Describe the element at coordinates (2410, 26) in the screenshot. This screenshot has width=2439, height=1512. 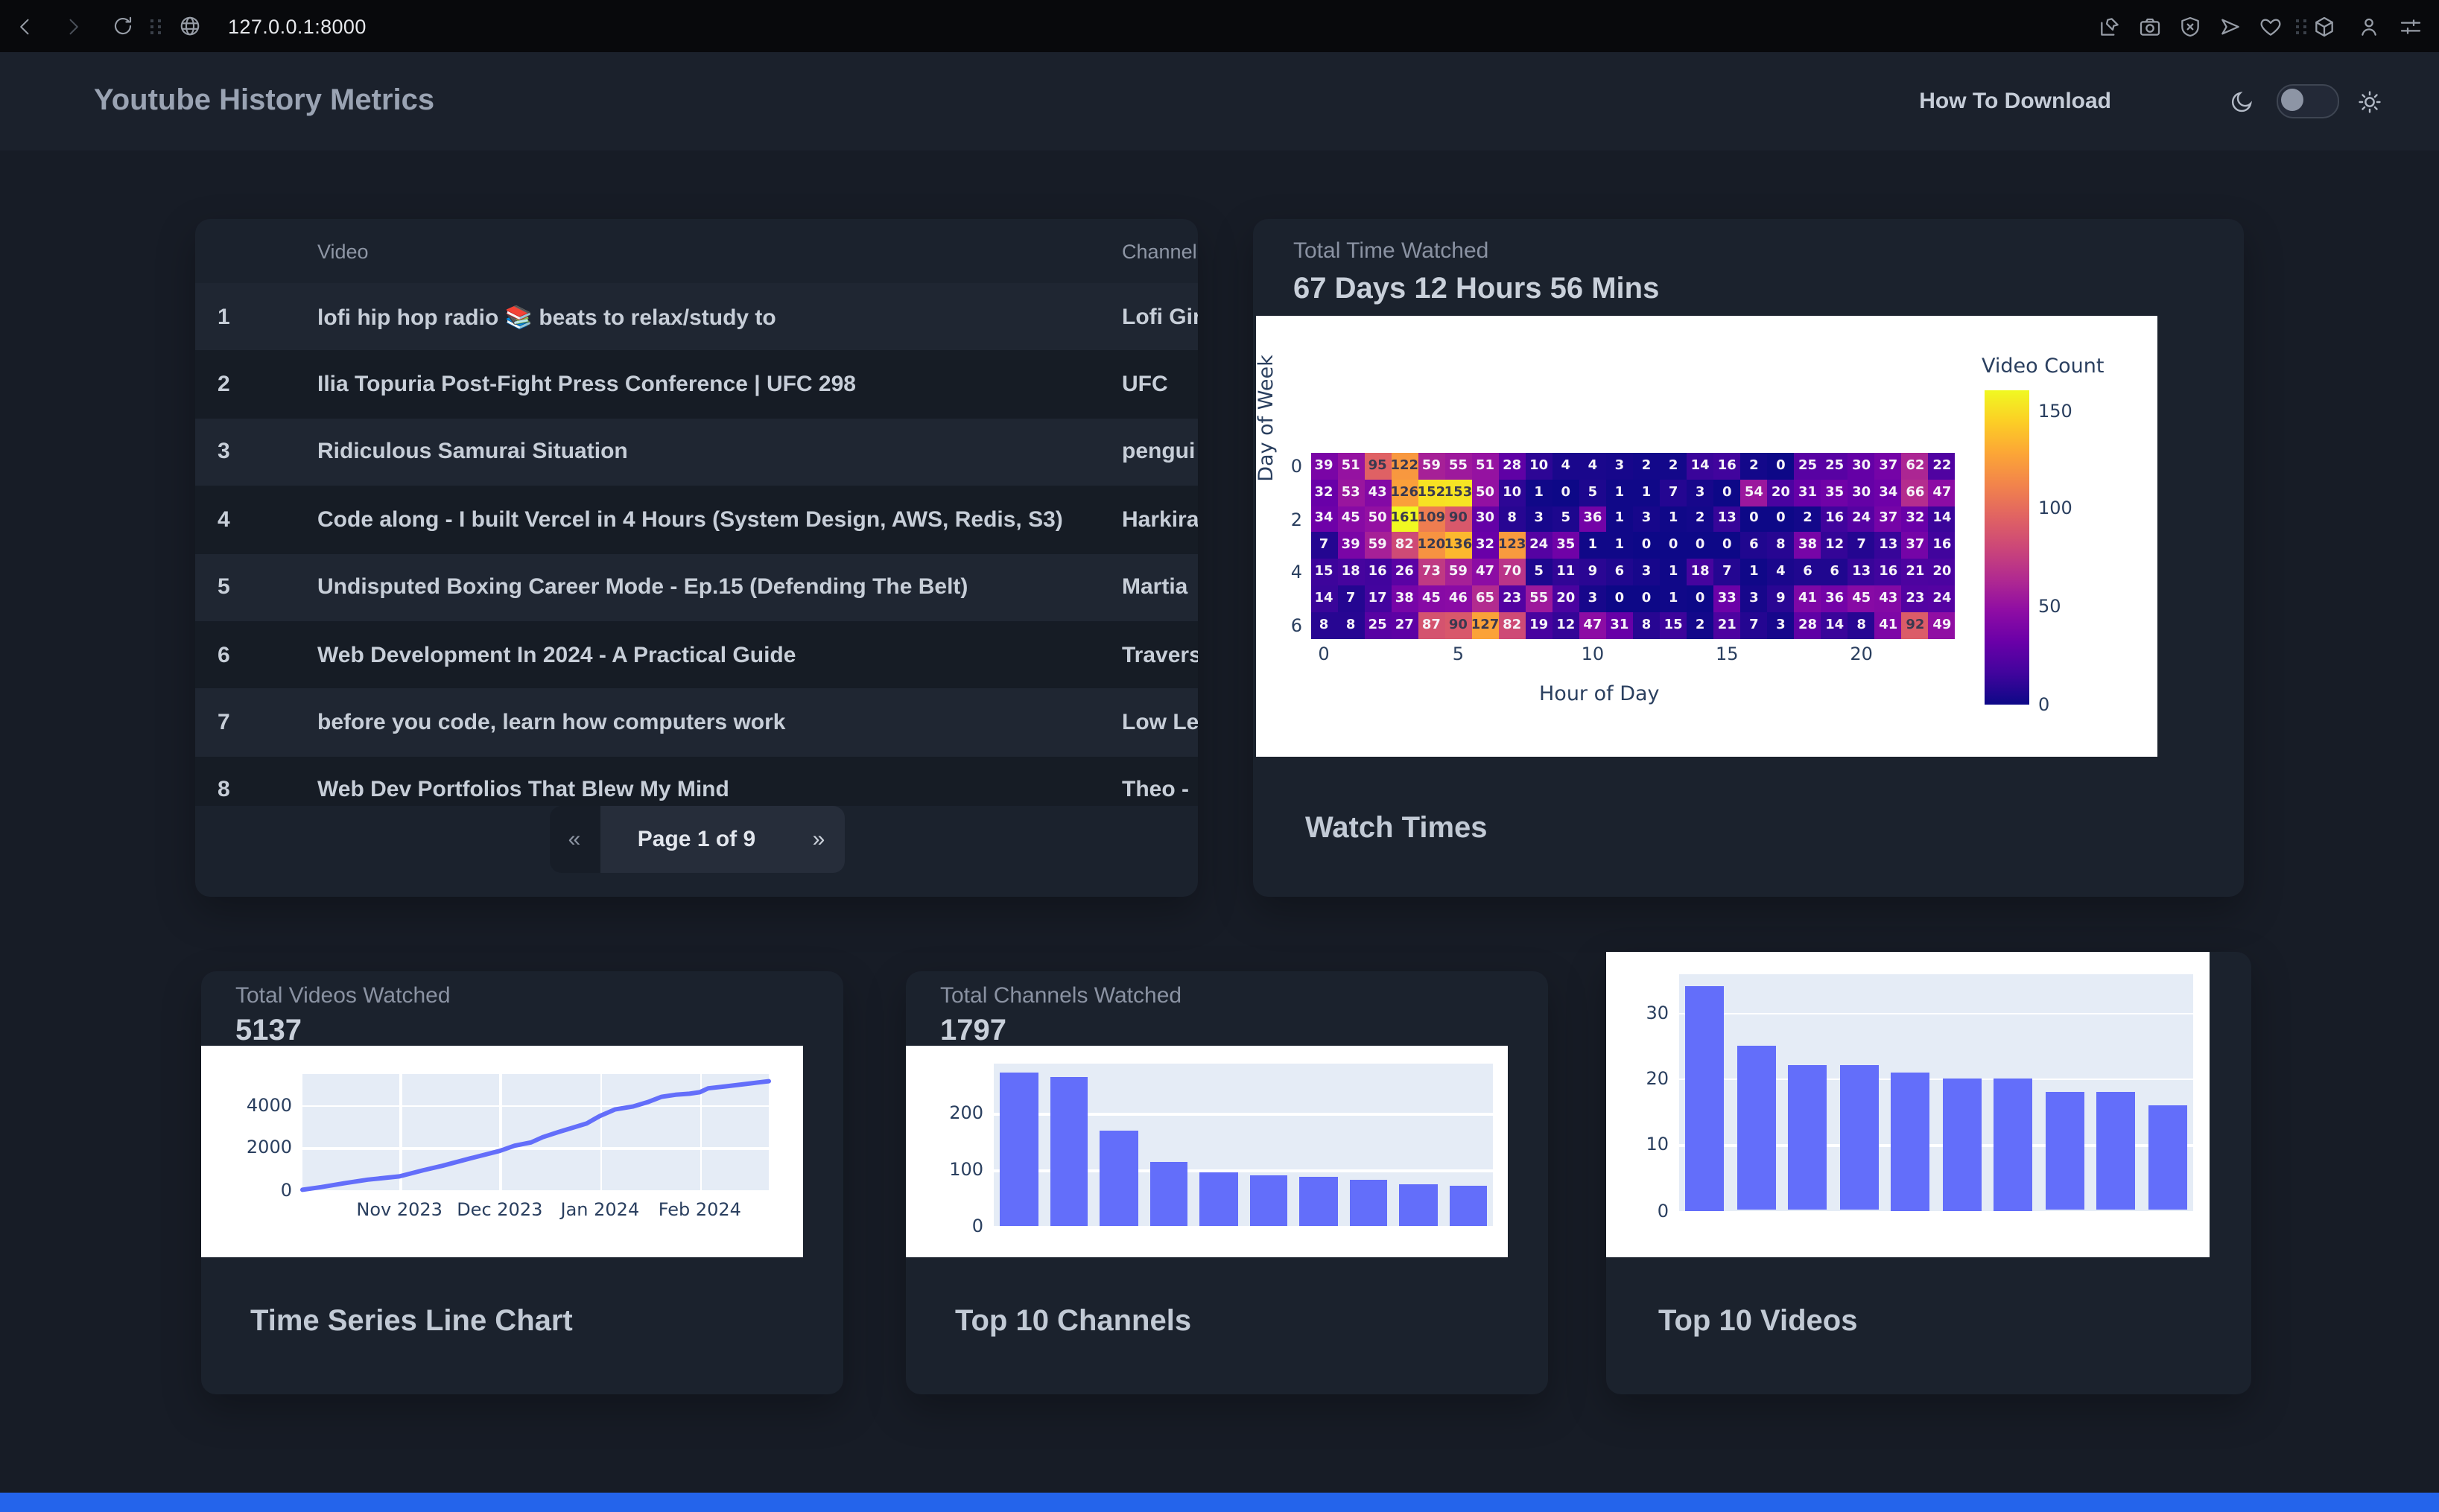
I see `sliders-icon` at that location.